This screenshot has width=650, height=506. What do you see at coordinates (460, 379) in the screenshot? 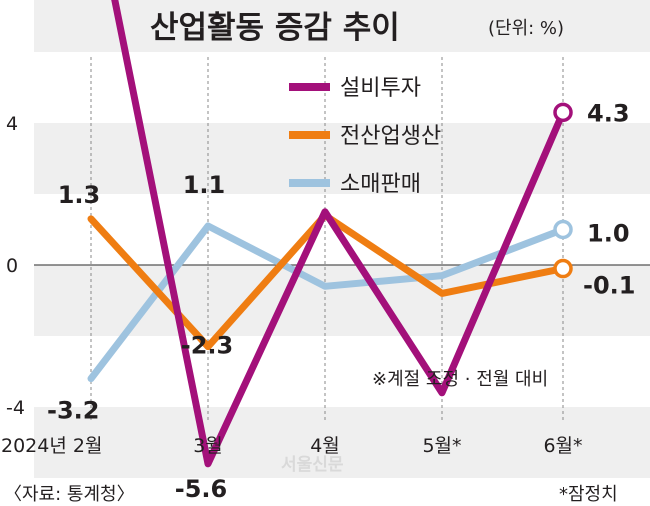
I see `seasonal-adjustment-note: ※계절 조정 · 전월 대비` at bounding box center [460, 379].